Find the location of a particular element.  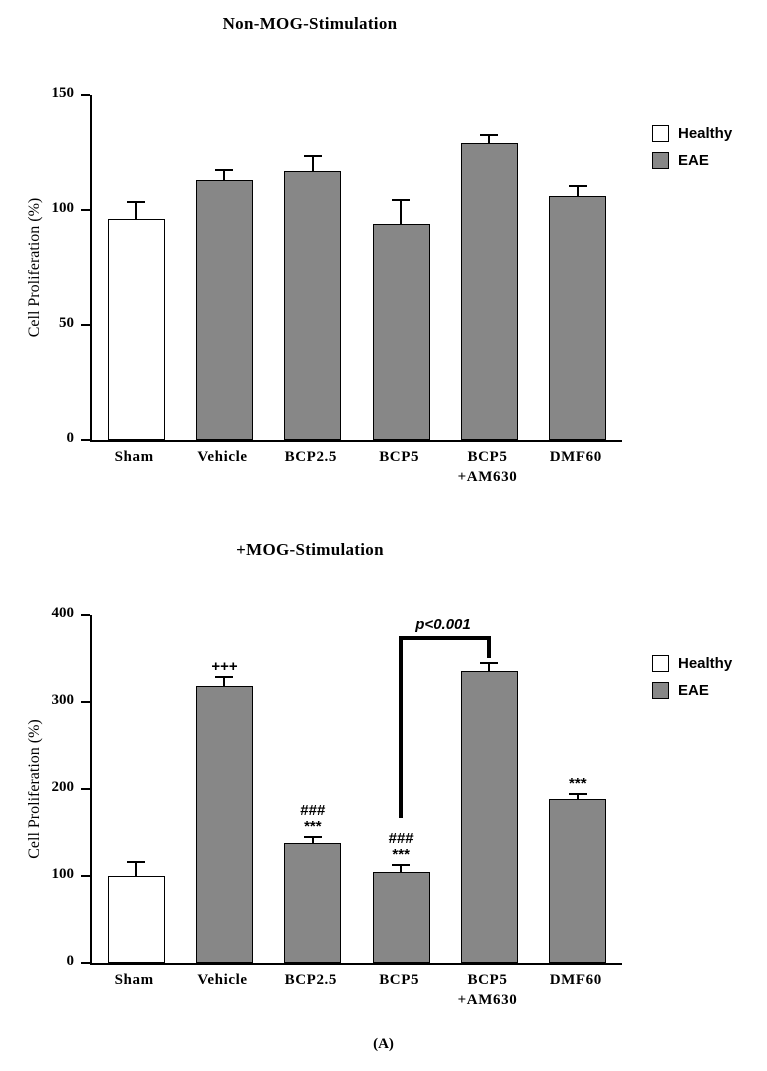

significance-annotation: +++ is located at coordinates (224, 666).